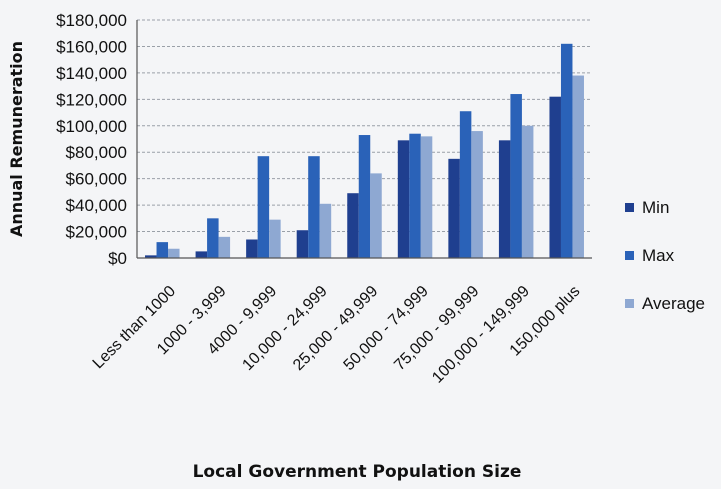 Image resolution: width=721 pixels, height=489 pixels. Describe the element at coordinates (357, 472) in the screenshot. I see `x-axis-title: Local Government Population Size` at that location.